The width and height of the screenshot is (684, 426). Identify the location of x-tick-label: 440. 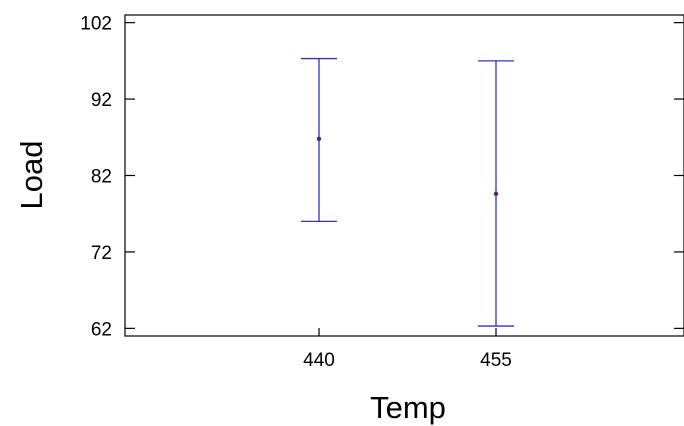
(319, 360).